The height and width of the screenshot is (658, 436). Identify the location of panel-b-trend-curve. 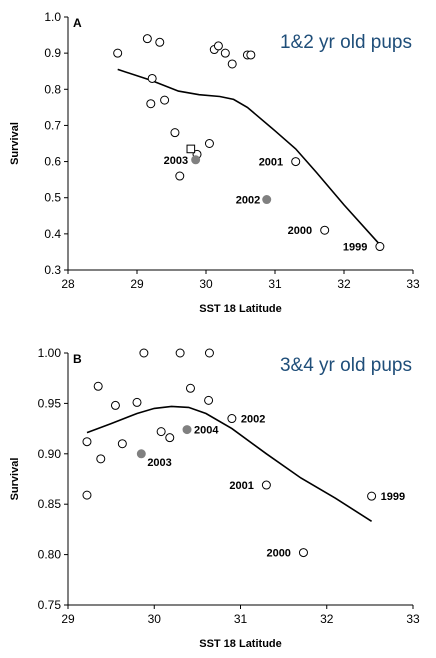
(229, 463).